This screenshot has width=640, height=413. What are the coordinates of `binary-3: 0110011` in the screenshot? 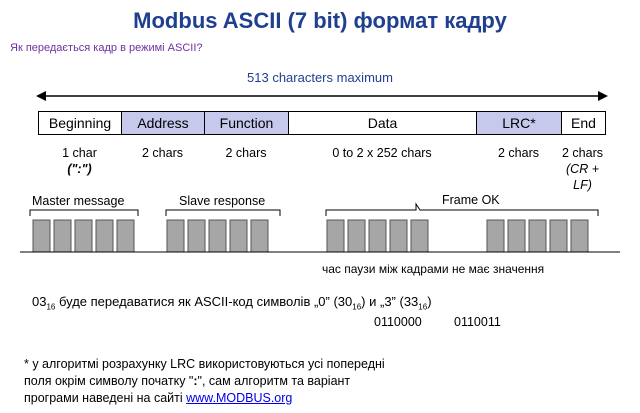 It's located at (477, 322).